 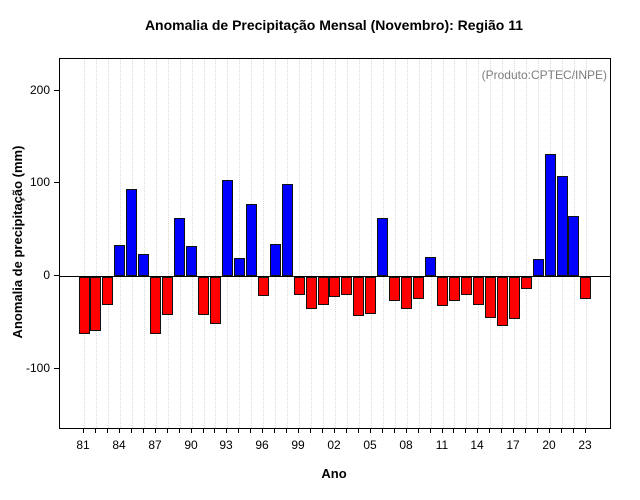 I want to click on x-tick-label: 96, so click(x=262, y=445).